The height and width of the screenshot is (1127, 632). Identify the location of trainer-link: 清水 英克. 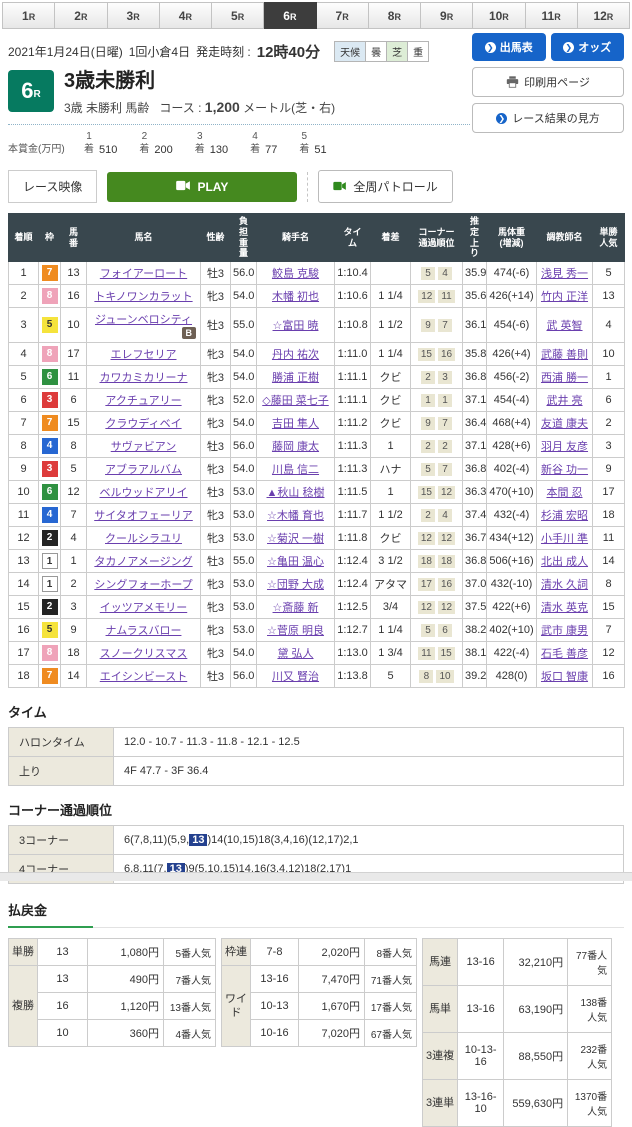
(564, 608).